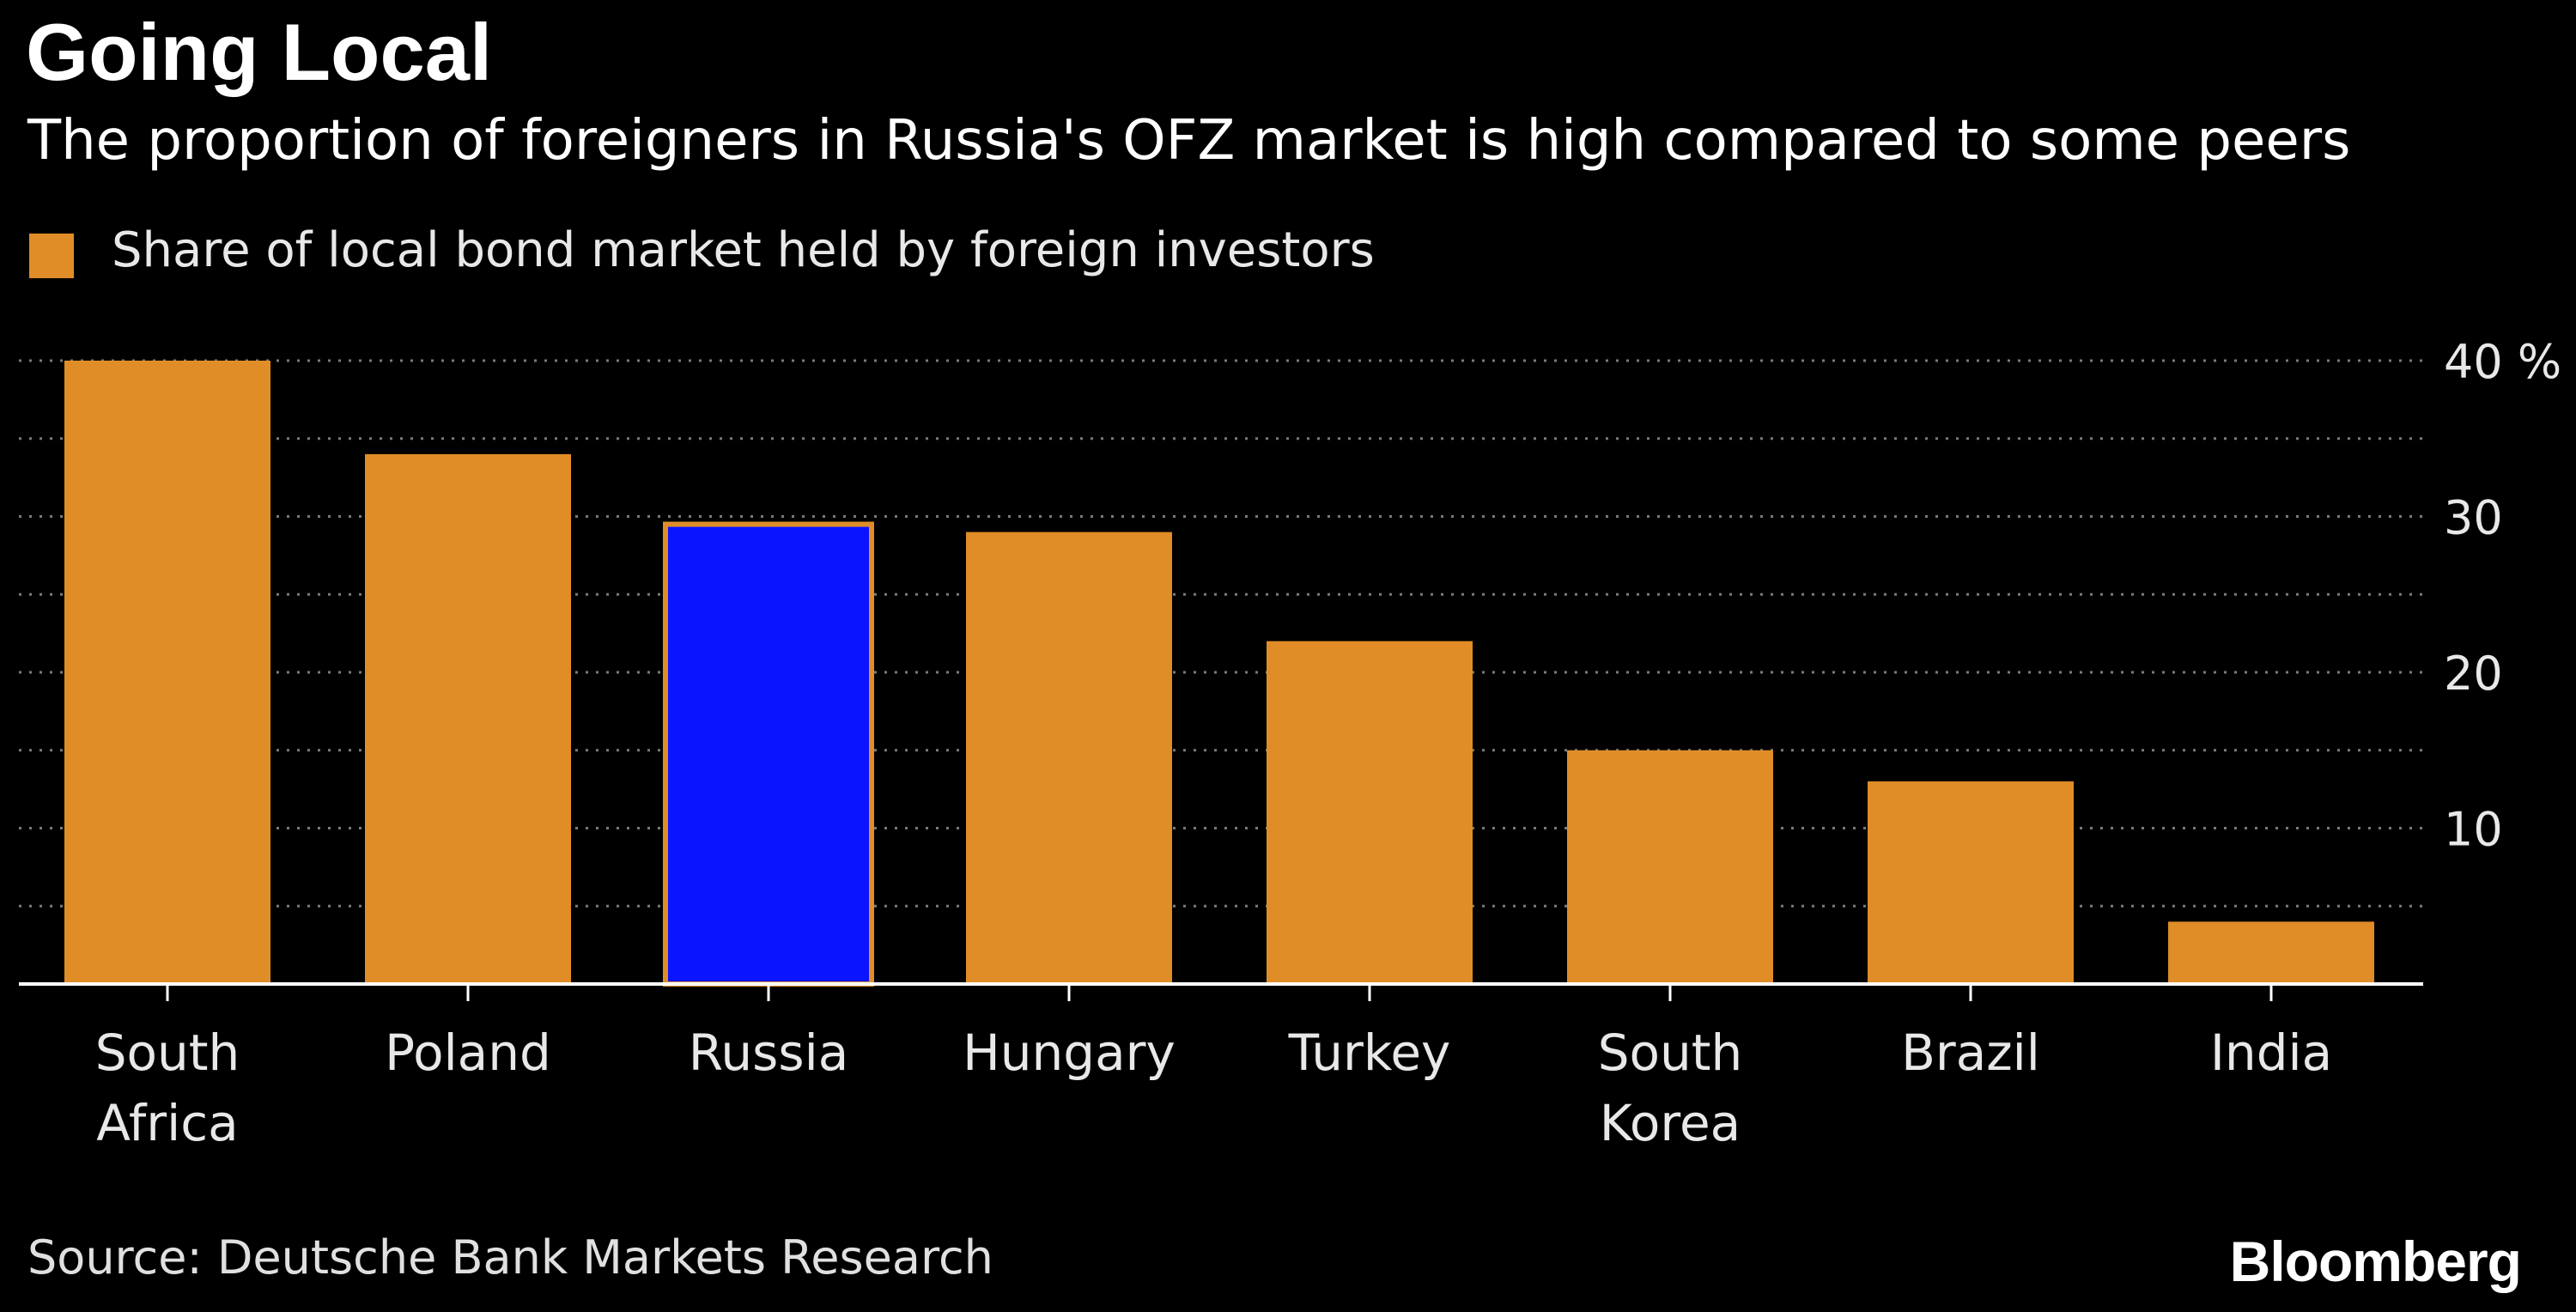 This screenshot has width=2576, height=1312. Describe the element at coordinates (2473, 830) in the screenshot. I see `y-tick-label: 10` at that location.